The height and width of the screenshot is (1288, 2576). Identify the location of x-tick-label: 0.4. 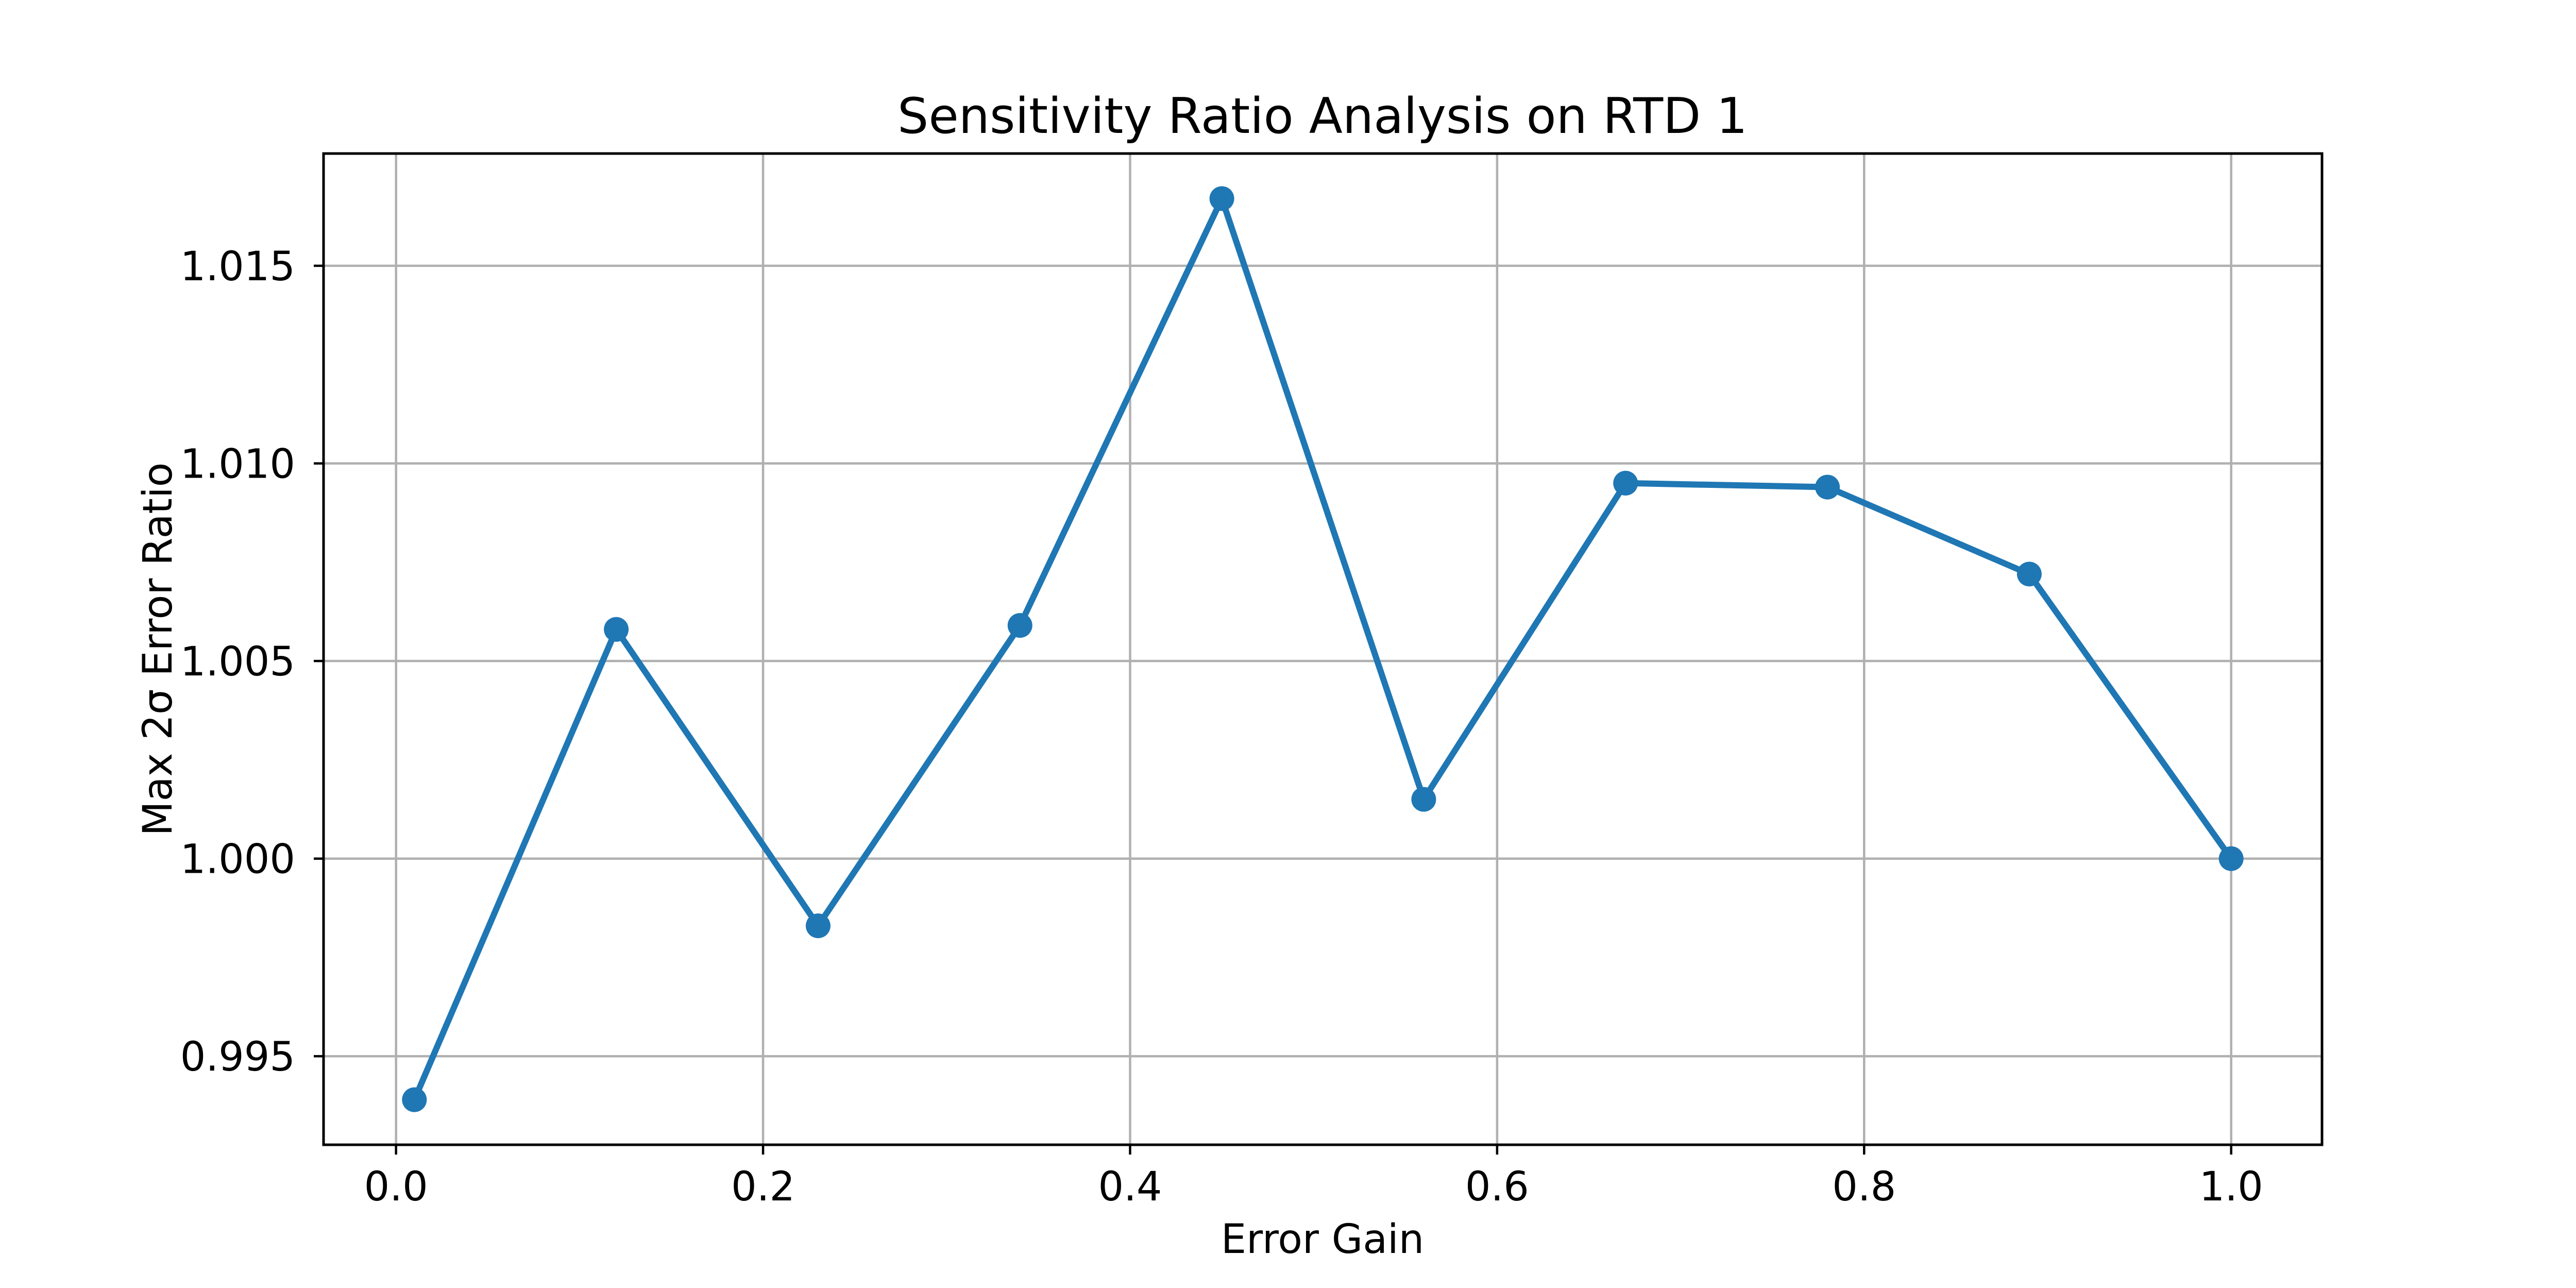
(1130, 1187).